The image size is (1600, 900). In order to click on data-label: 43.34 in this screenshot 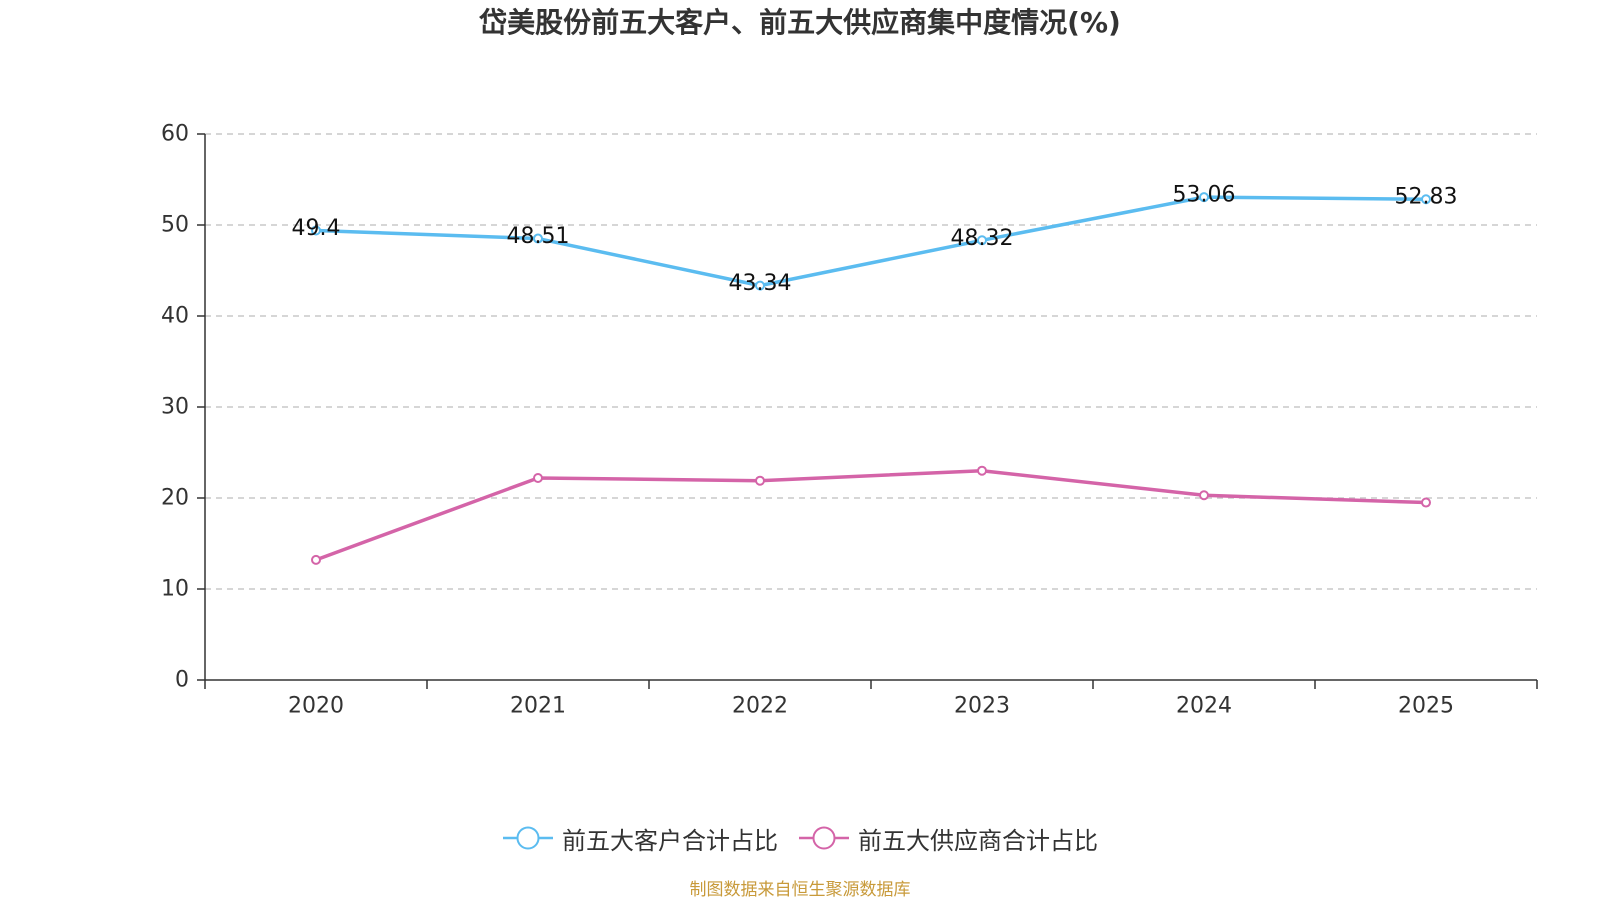, I will do `click(760, 283)`.